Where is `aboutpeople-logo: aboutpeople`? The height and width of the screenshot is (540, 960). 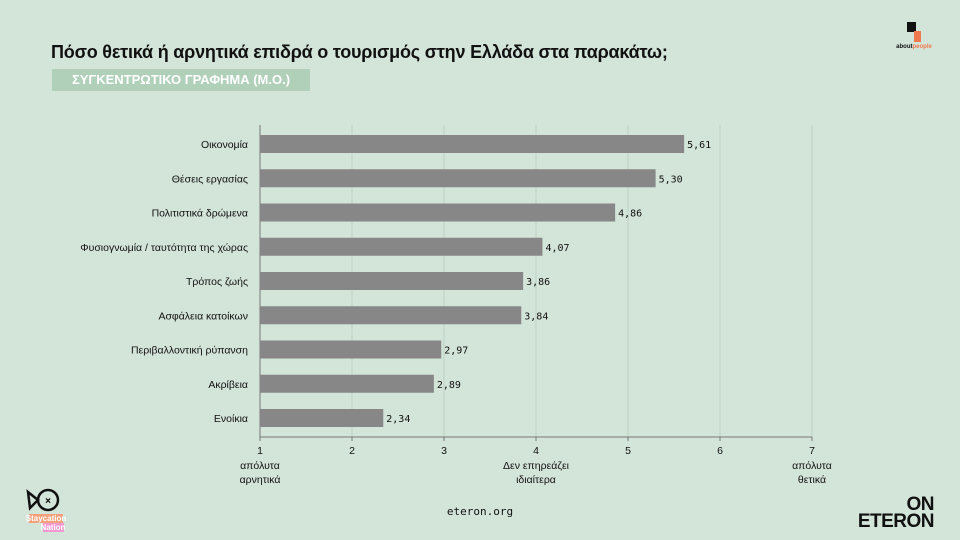
aboutpeople-logo: aboutpeople is located at coordinates (914, 36).